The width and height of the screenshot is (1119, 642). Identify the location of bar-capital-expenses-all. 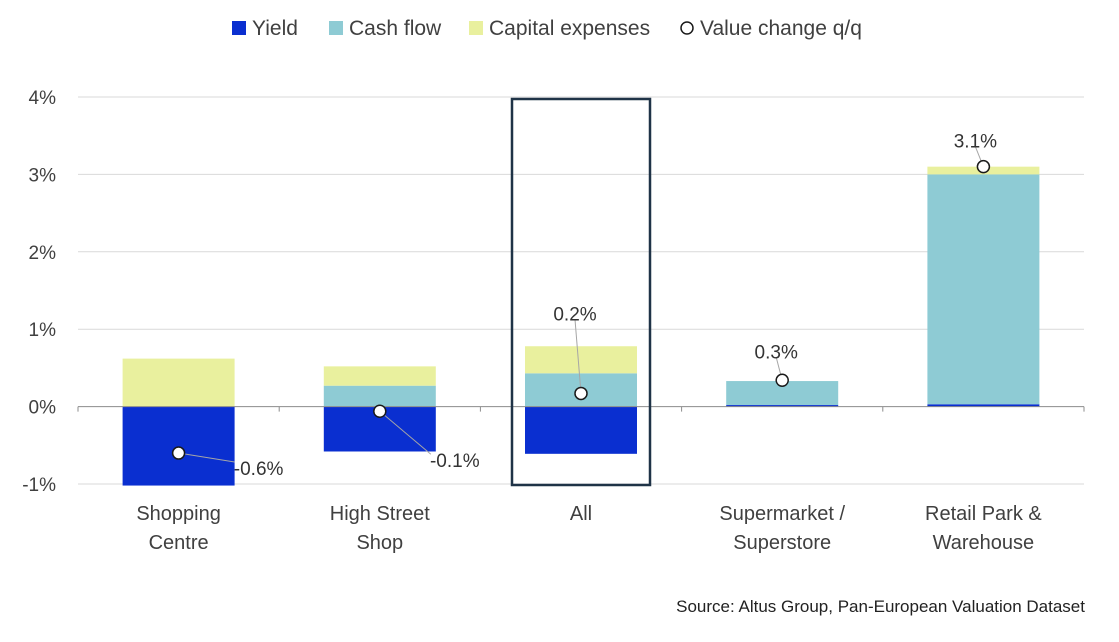
(581, 360).